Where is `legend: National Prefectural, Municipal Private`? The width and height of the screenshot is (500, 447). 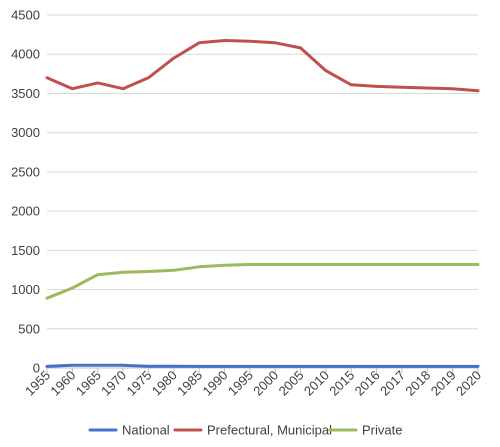
legend: National Prefectural, Municipal Private is located at coordinates (245, 430).